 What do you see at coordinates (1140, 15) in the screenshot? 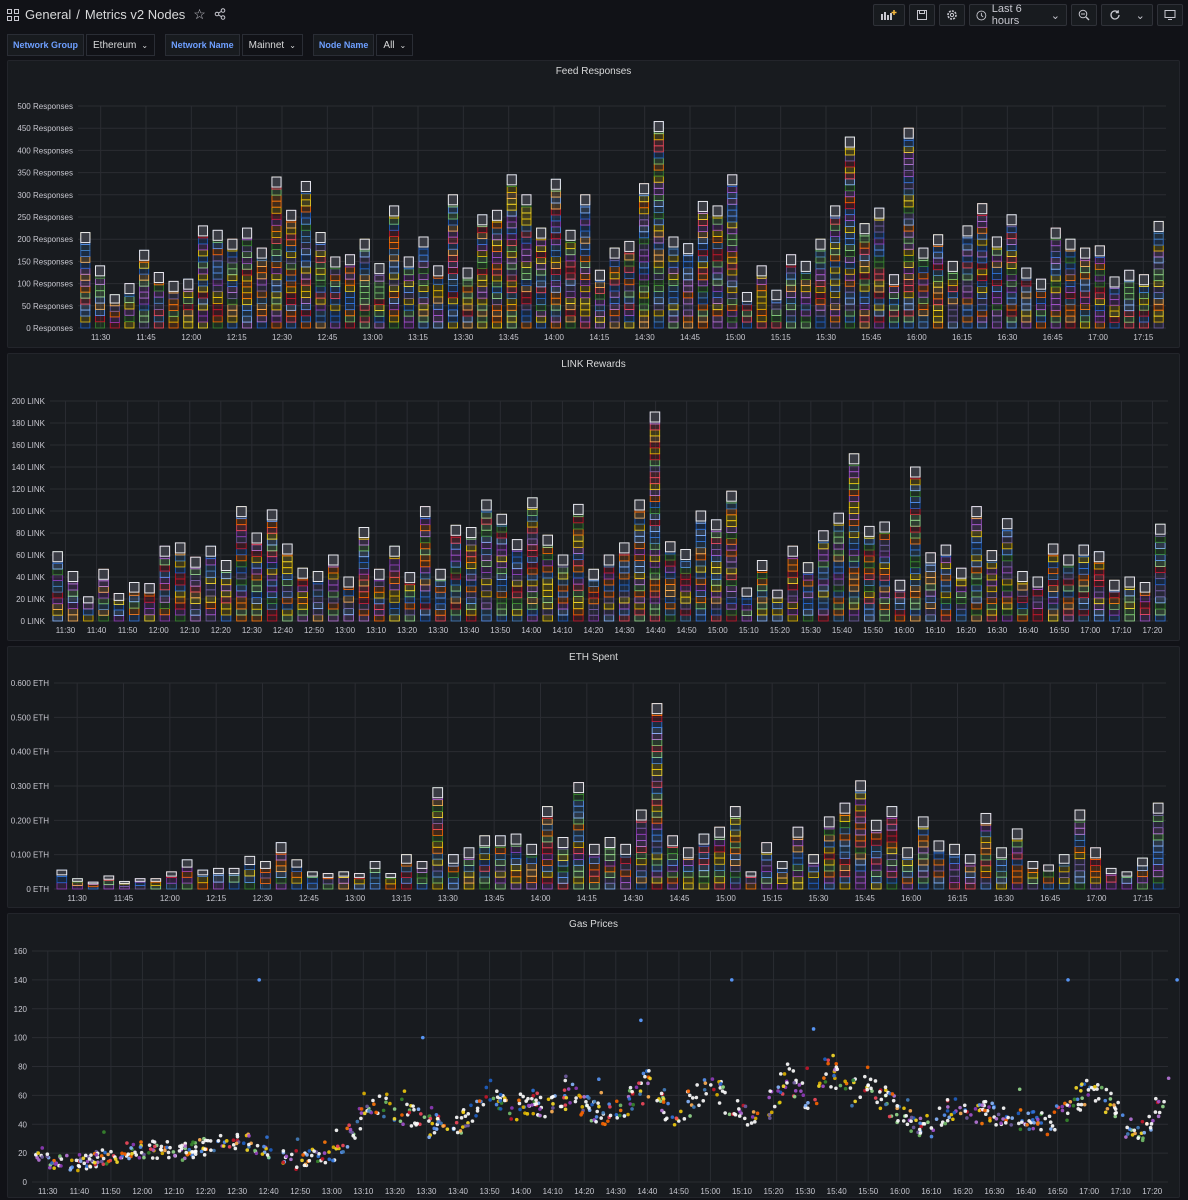
I see `refresh-interval-chevron-icon: ⌄` at bounding box center [1140, 15].